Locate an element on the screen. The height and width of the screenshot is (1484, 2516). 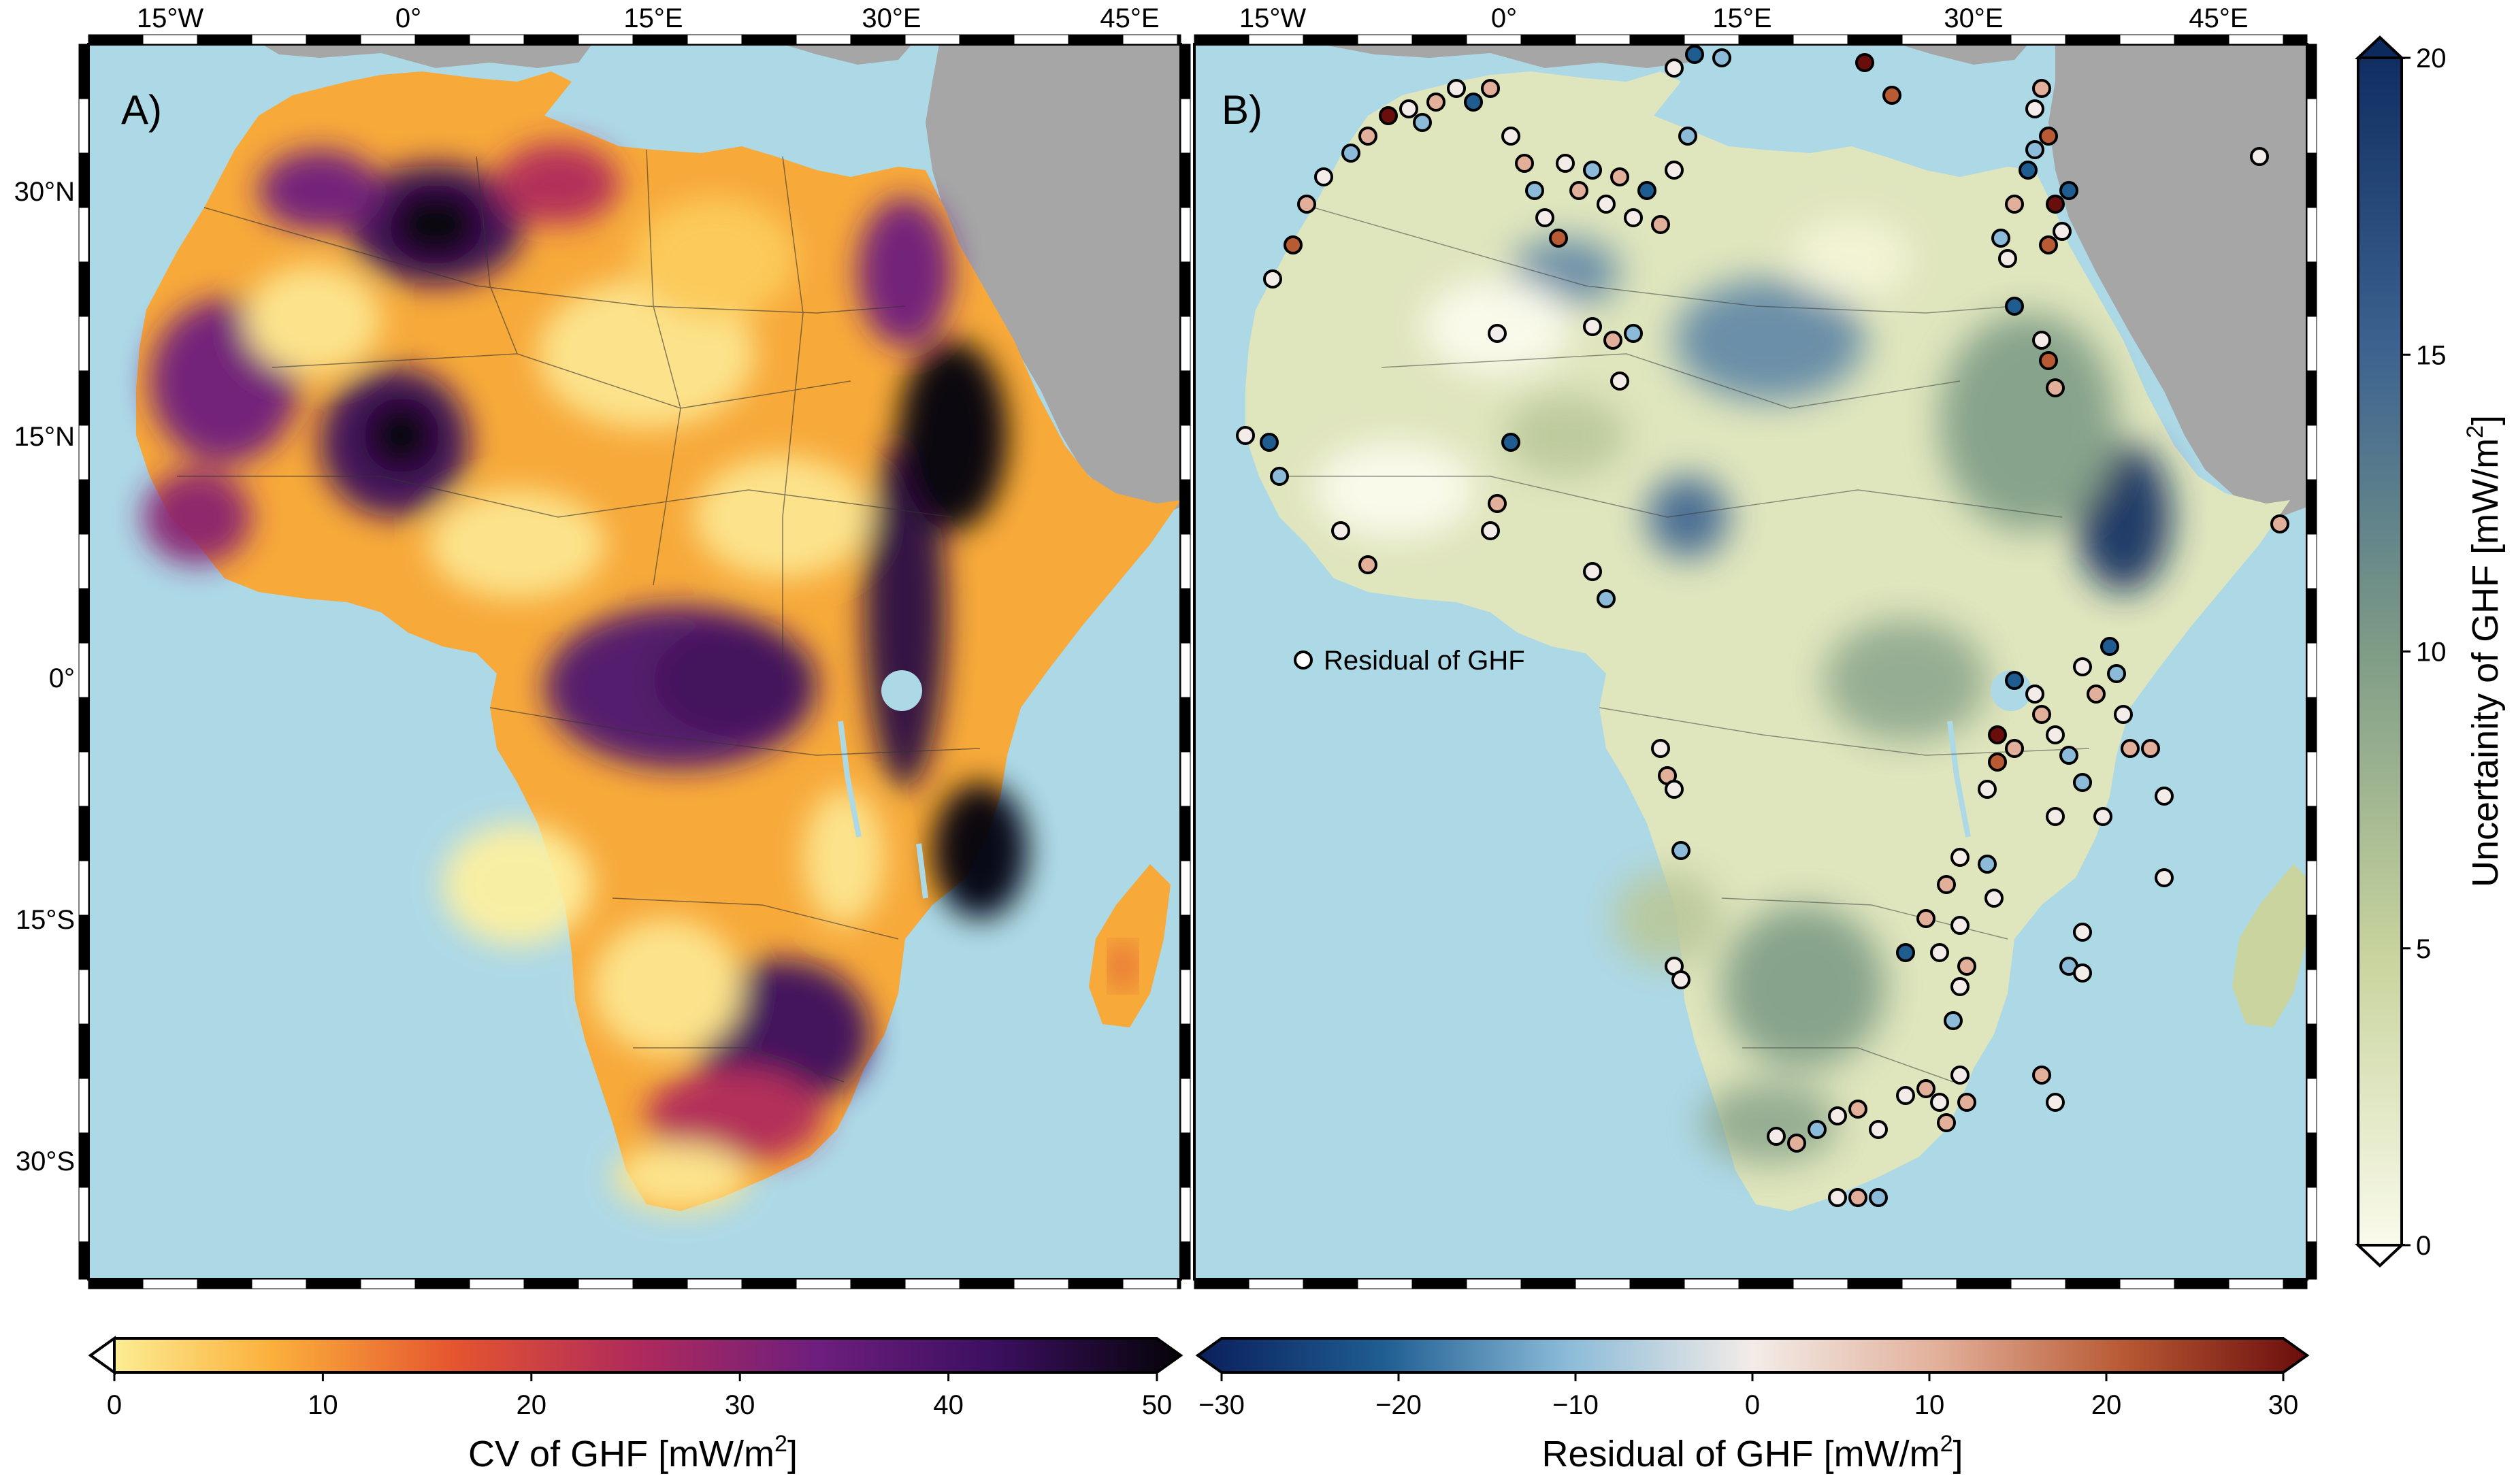
panel-b-madagascar is located at coordinates (2269, 945).